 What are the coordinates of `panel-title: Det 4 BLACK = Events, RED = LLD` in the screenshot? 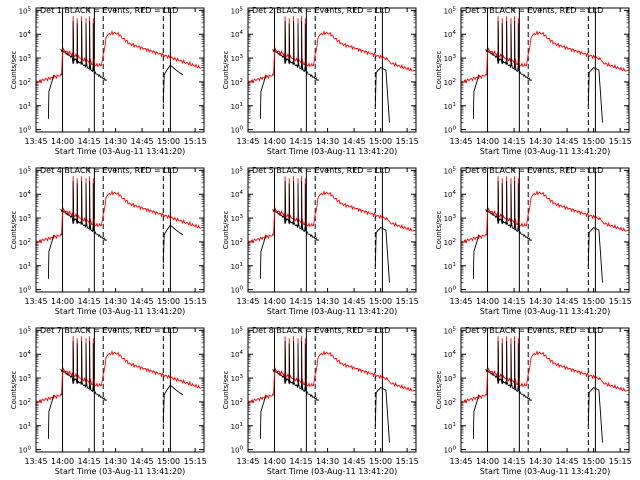 It's located at (109, 170).